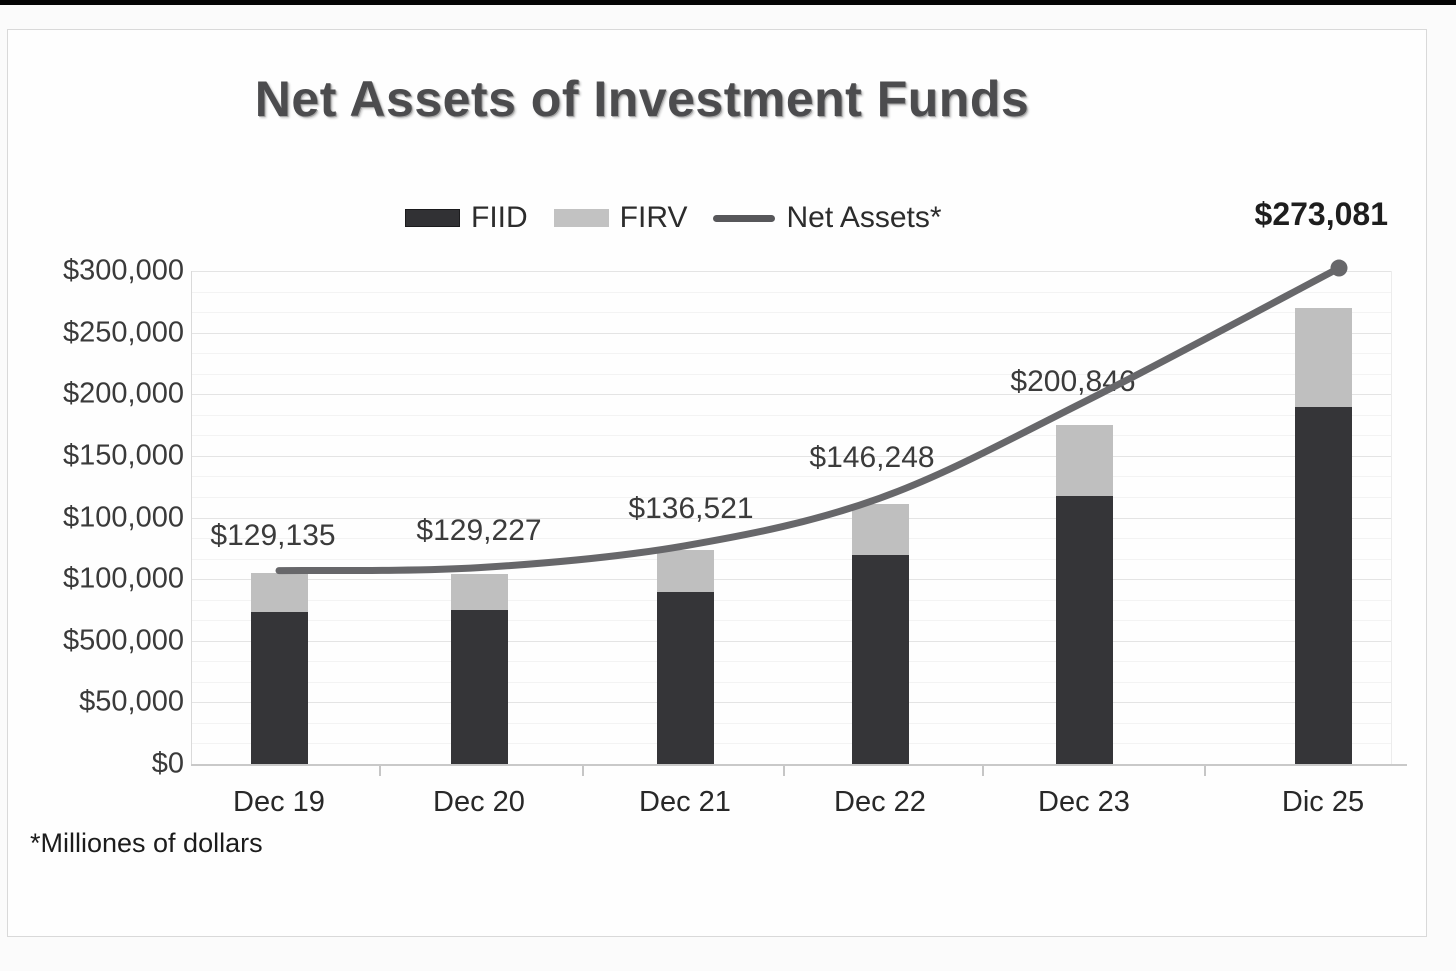 This screenshot has height=971, width=1456. Describe the element at coordinates (799, 765) in the screenshot. I see `x-axis-line` at that location.